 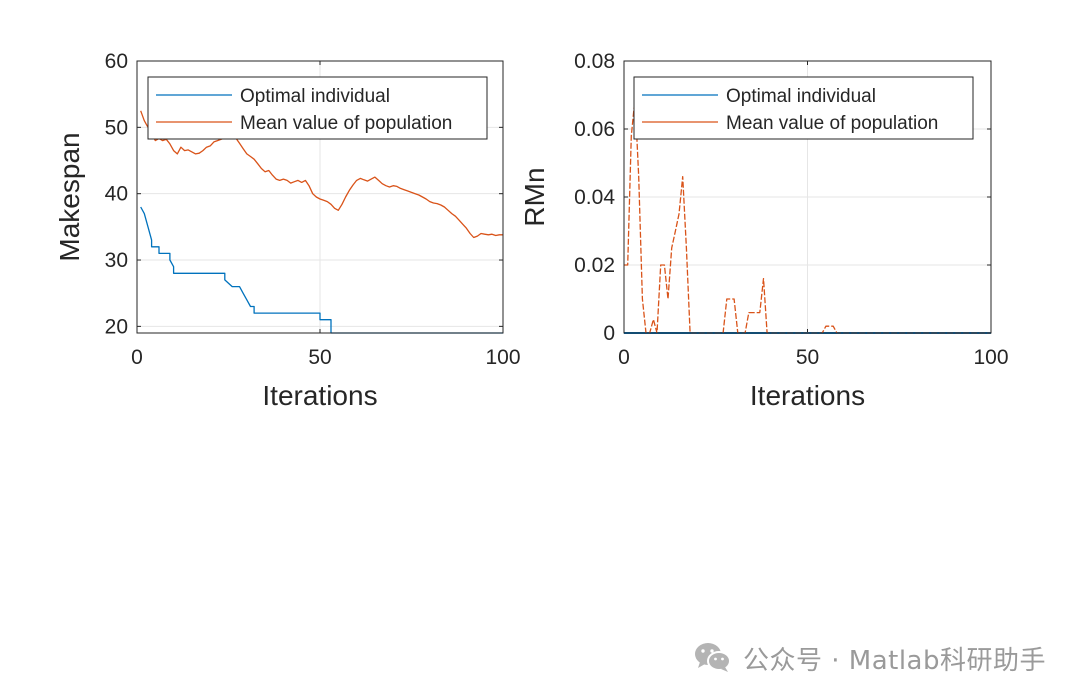 I want to click on y-tick-label: 0.06, so click(x=594, y=129).